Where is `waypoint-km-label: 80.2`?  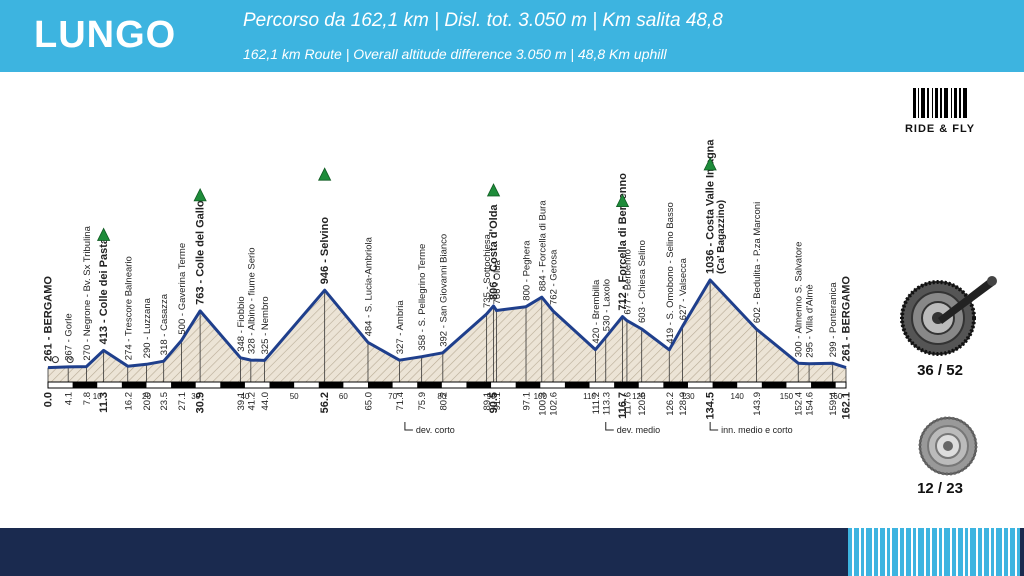 waypoint-km-label: 80.2 is located at coordinates (443, 401).